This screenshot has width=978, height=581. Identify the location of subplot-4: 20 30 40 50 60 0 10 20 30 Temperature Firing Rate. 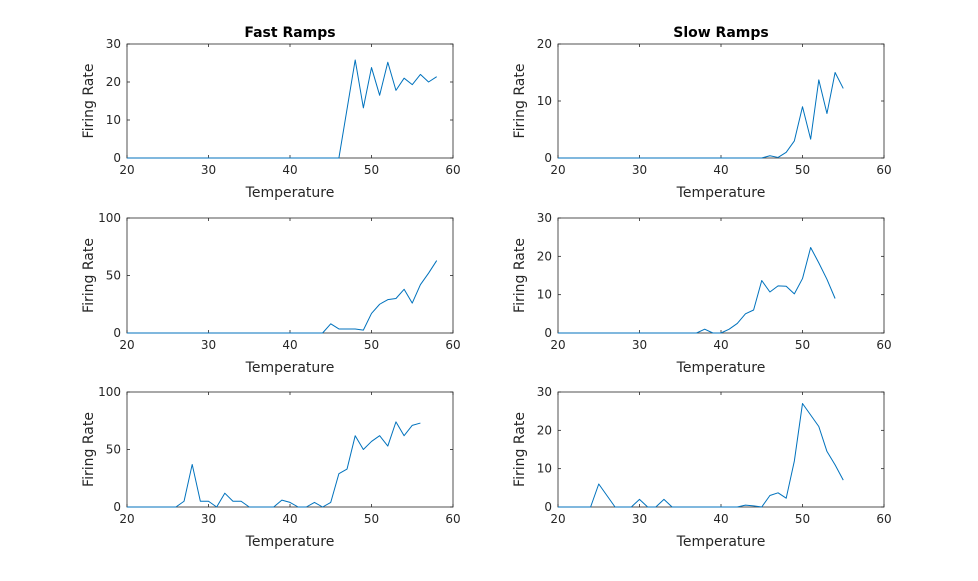
(702, 293).